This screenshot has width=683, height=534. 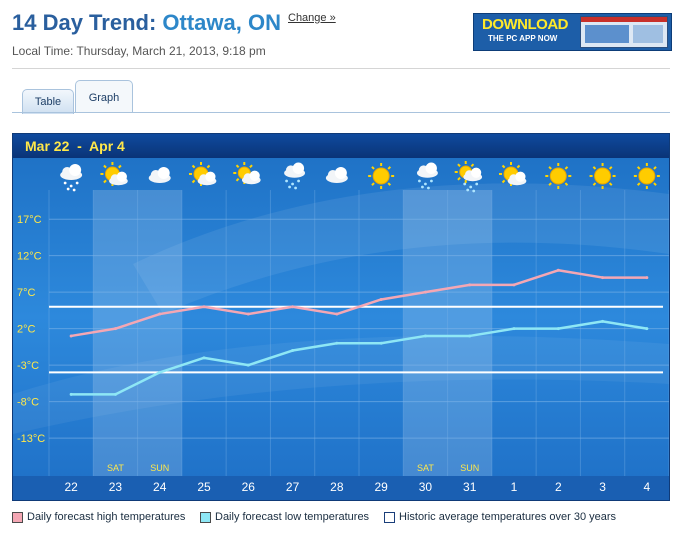 I want to click on legend-item-high: Daily forecast high temperatures, so click(x=98, y=517).